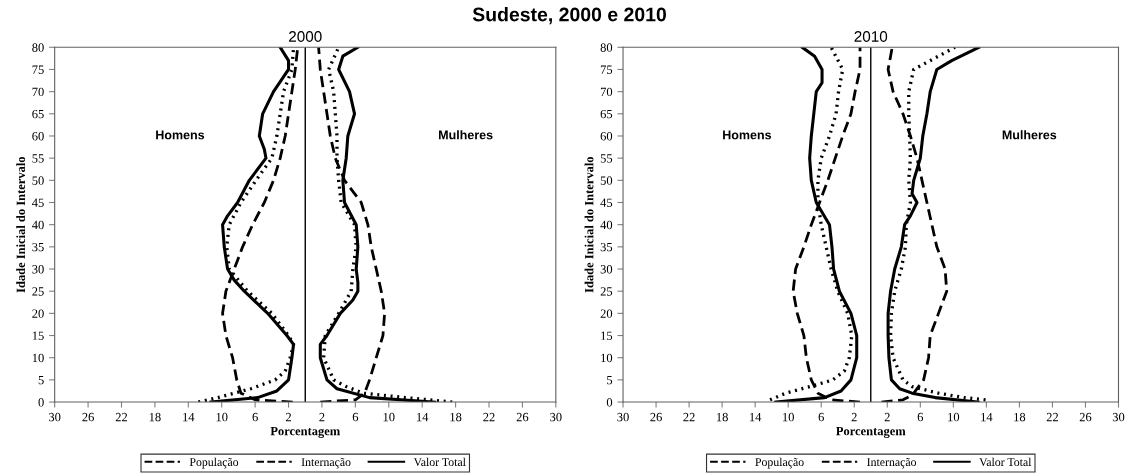 This screenshot has width=1139, height=473. Describe the element at coordinates (305, 36) in the screenshot. I see `chart-title: 2000` at that location.